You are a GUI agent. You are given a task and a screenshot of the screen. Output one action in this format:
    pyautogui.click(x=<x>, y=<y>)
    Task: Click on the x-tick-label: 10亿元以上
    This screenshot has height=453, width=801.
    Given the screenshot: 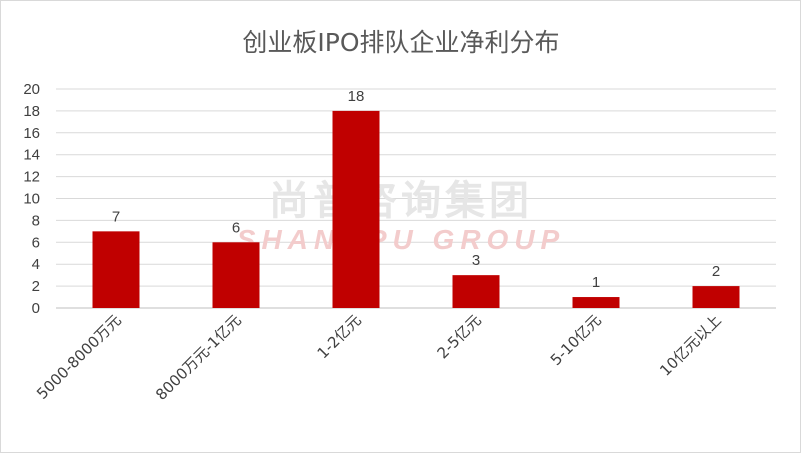 What is the action you would take?
    pyautogui.click(x=690, y=345)
    